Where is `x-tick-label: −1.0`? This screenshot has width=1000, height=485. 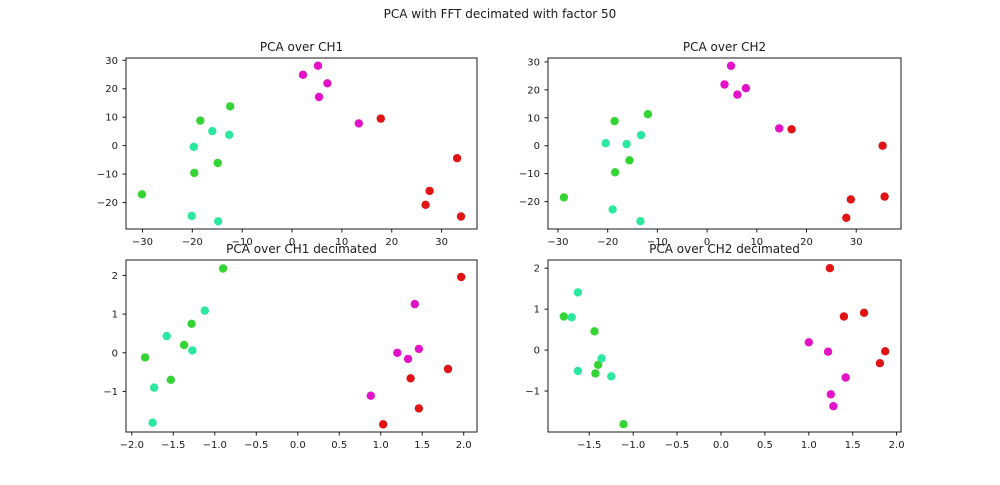
x-tick-label: −1.0 is located at coordinates (215, 445).